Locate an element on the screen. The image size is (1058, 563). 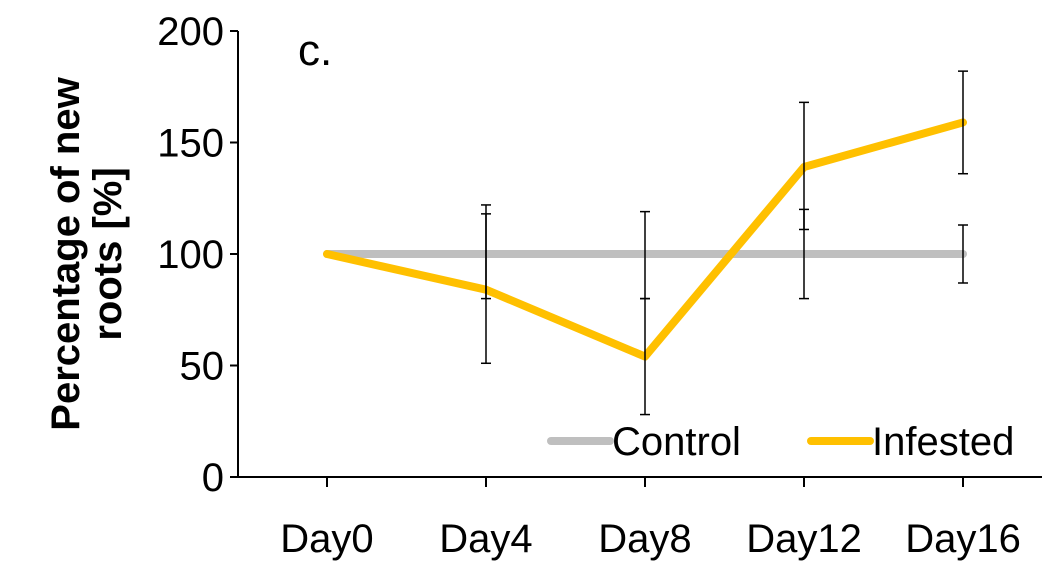
x-tick-label: Day12 is located at coordinates (804, 539).